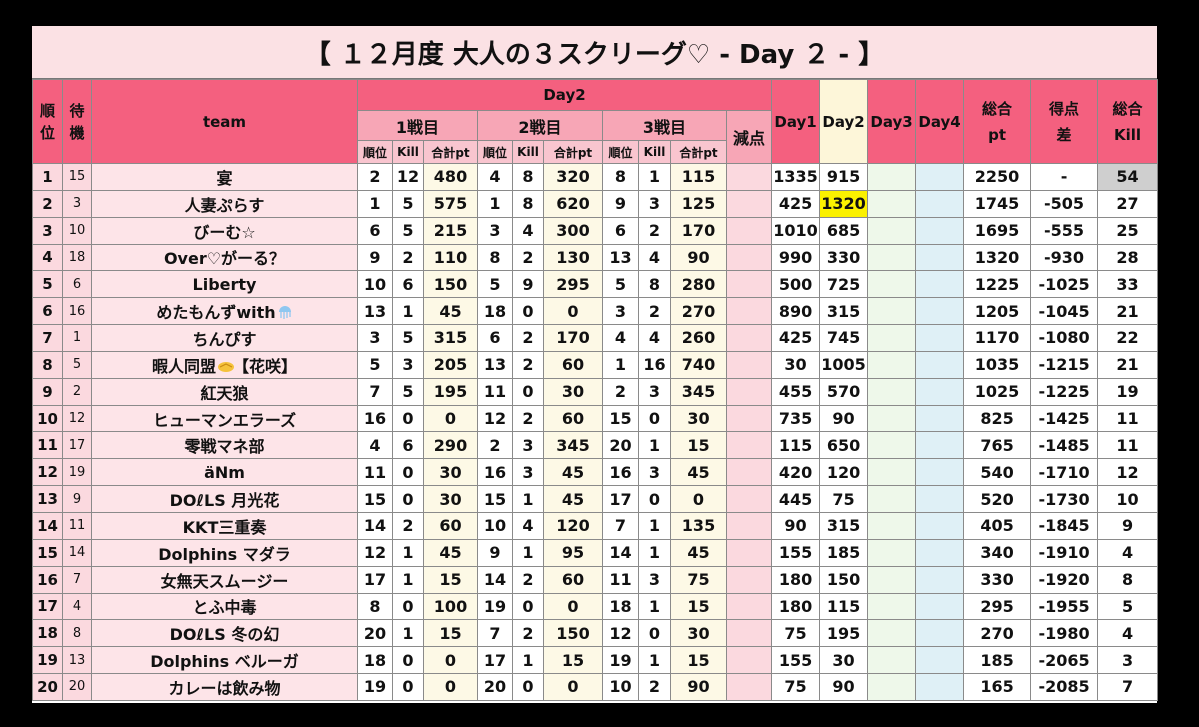 Image resolution: width=1199 pixels, height=727 pixels. What do you see at coordinates (47, 338) in the screenshot?
I see `rank-cell: 7` at bounding box center [47, 338].